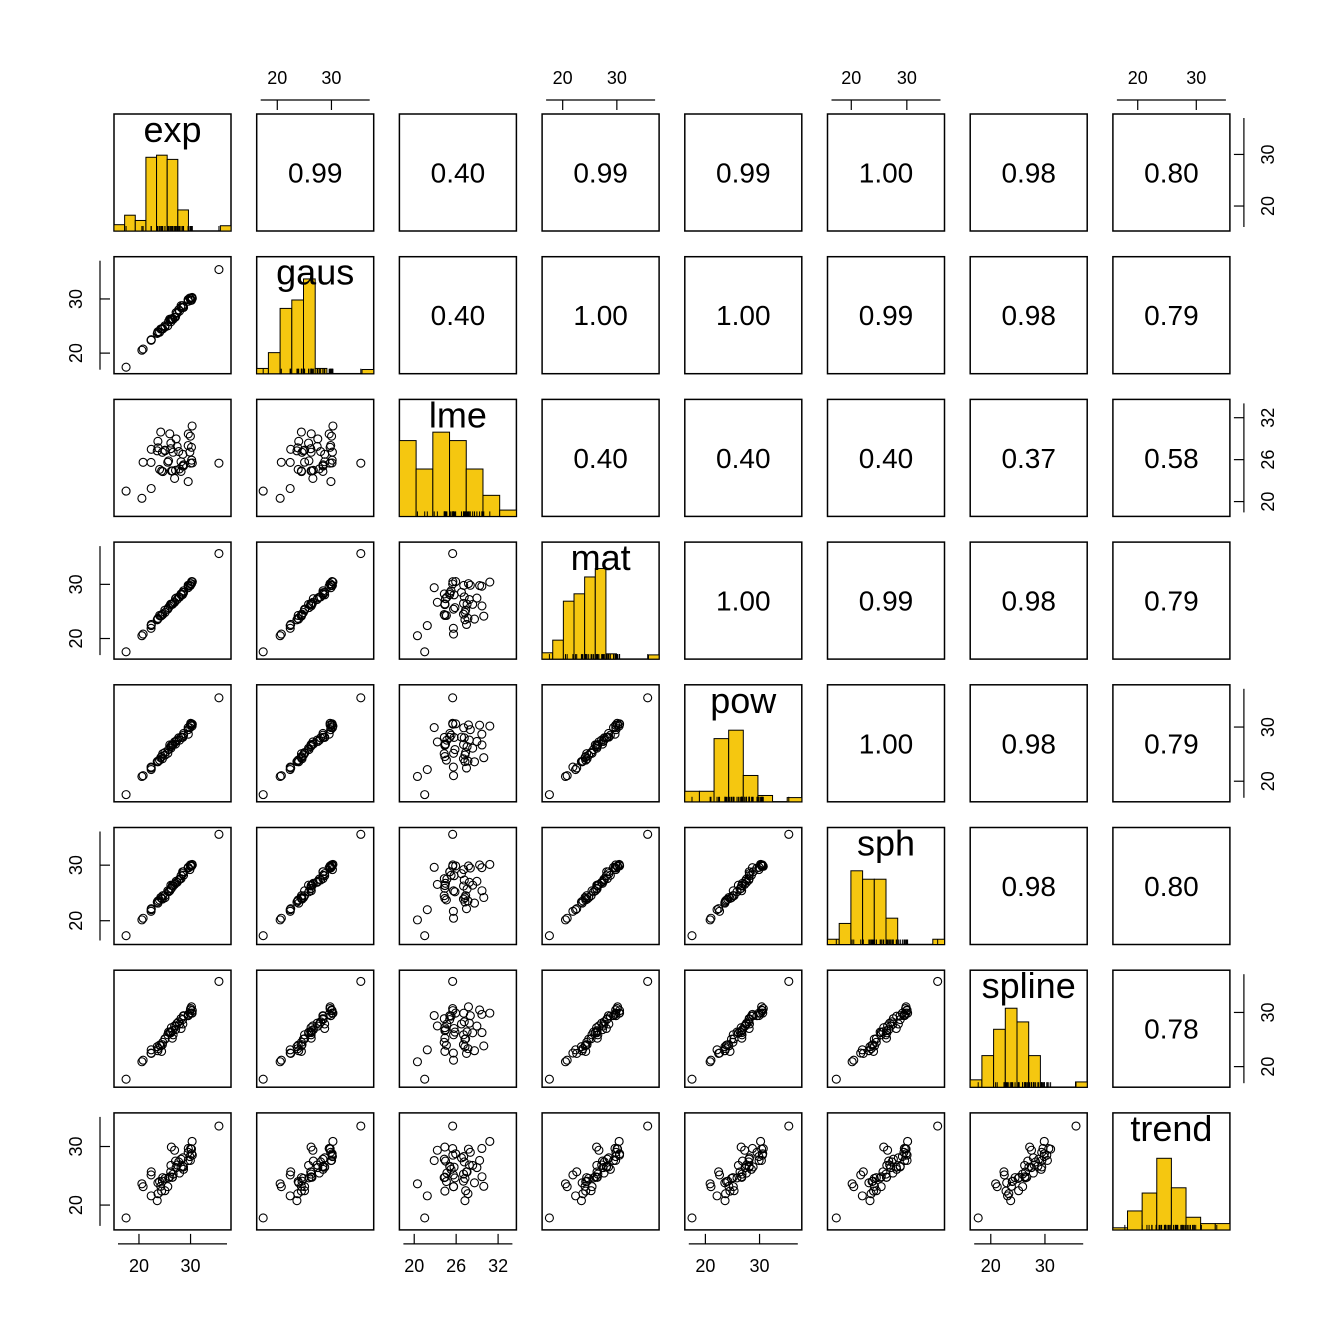  Describe the element at coordinates (1171, 315) in the screenshot. I see `corr-gaus-trend: 0.79` at that location.